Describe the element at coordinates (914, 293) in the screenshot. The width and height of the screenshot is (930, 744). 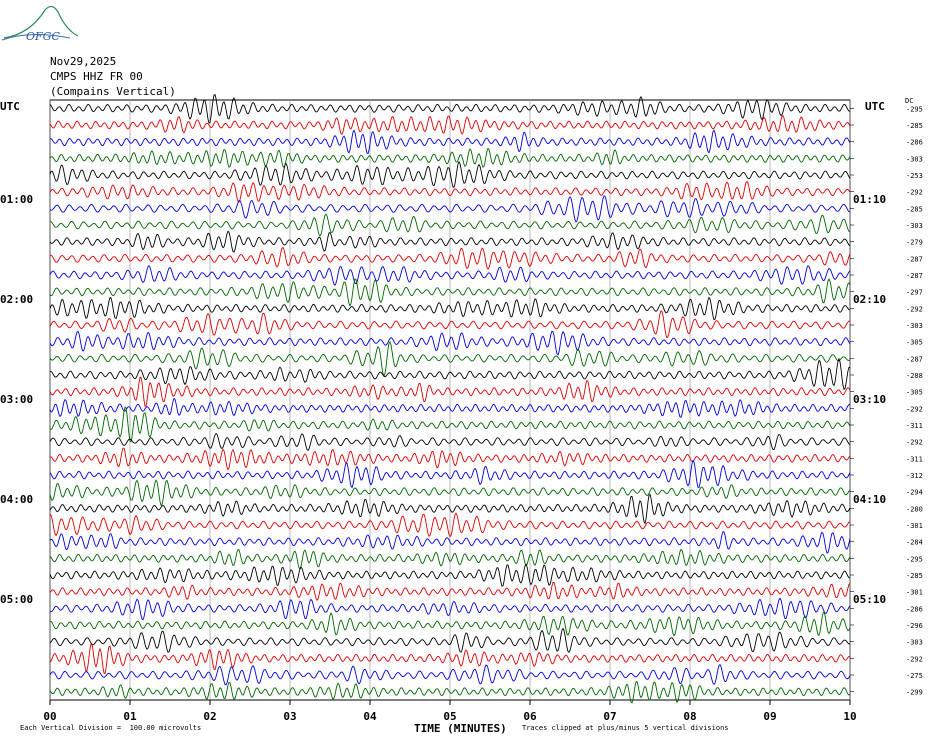
I see `dc-offset-label: -297` at that location.